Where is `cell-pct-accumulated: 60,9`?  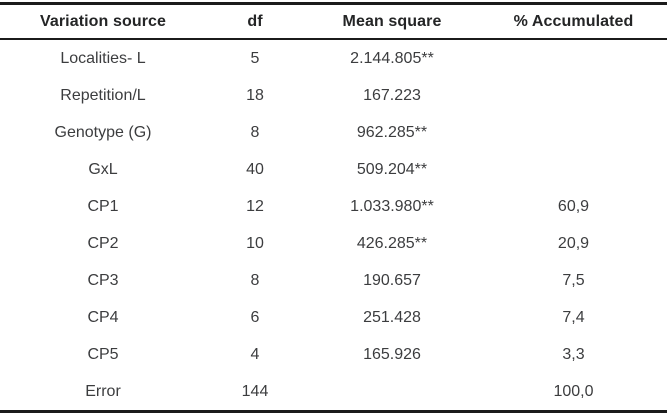 cell-pct-accumulated: 60,9 is located at coordinates (573, 206).